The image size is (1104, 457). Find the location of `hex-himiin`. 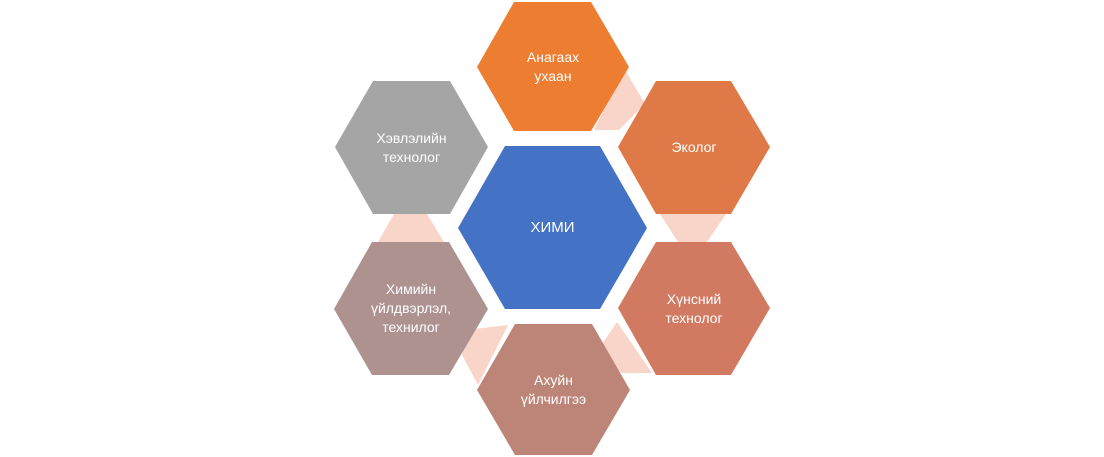

hex-himiin is located at coordinates (411, 308).